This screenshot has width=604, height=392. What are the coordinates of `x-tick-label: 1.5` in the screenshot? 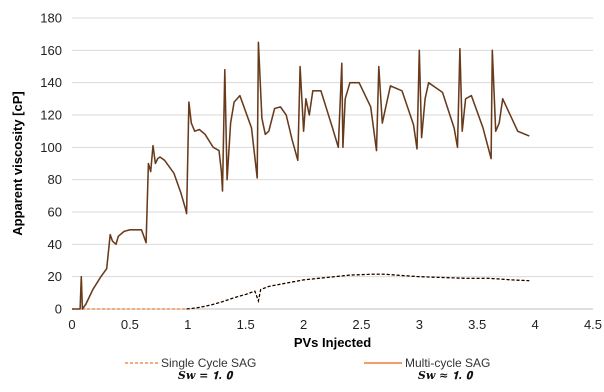 It's located at (246, 324).